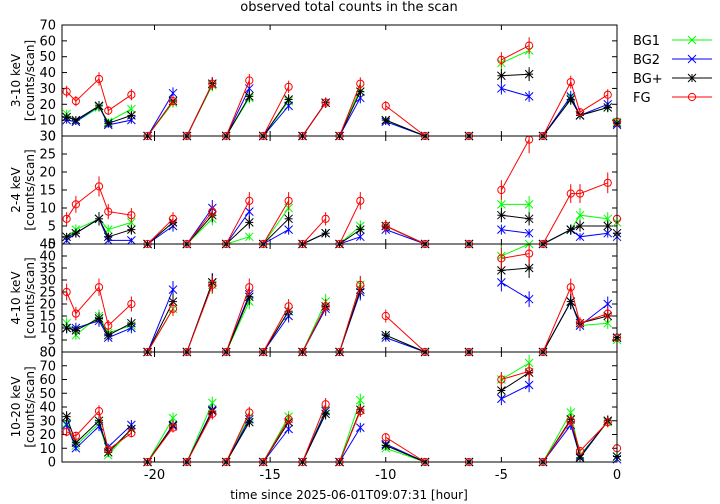 The width and height of the screenshot is (720, 504). I want to click on y-tick-label: 60, so click(47, 380).